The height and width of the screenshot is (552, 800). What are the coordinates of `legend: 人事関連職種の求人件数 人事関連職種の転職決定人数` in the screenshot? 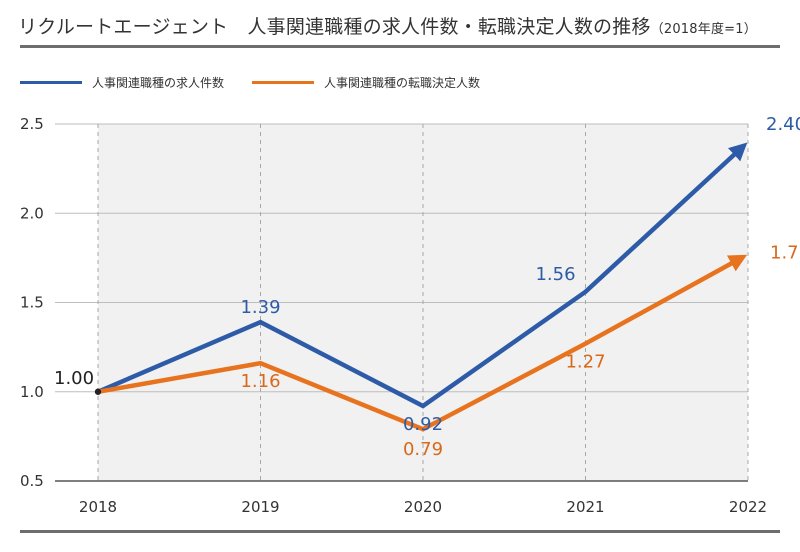 It's located at (264, 82).